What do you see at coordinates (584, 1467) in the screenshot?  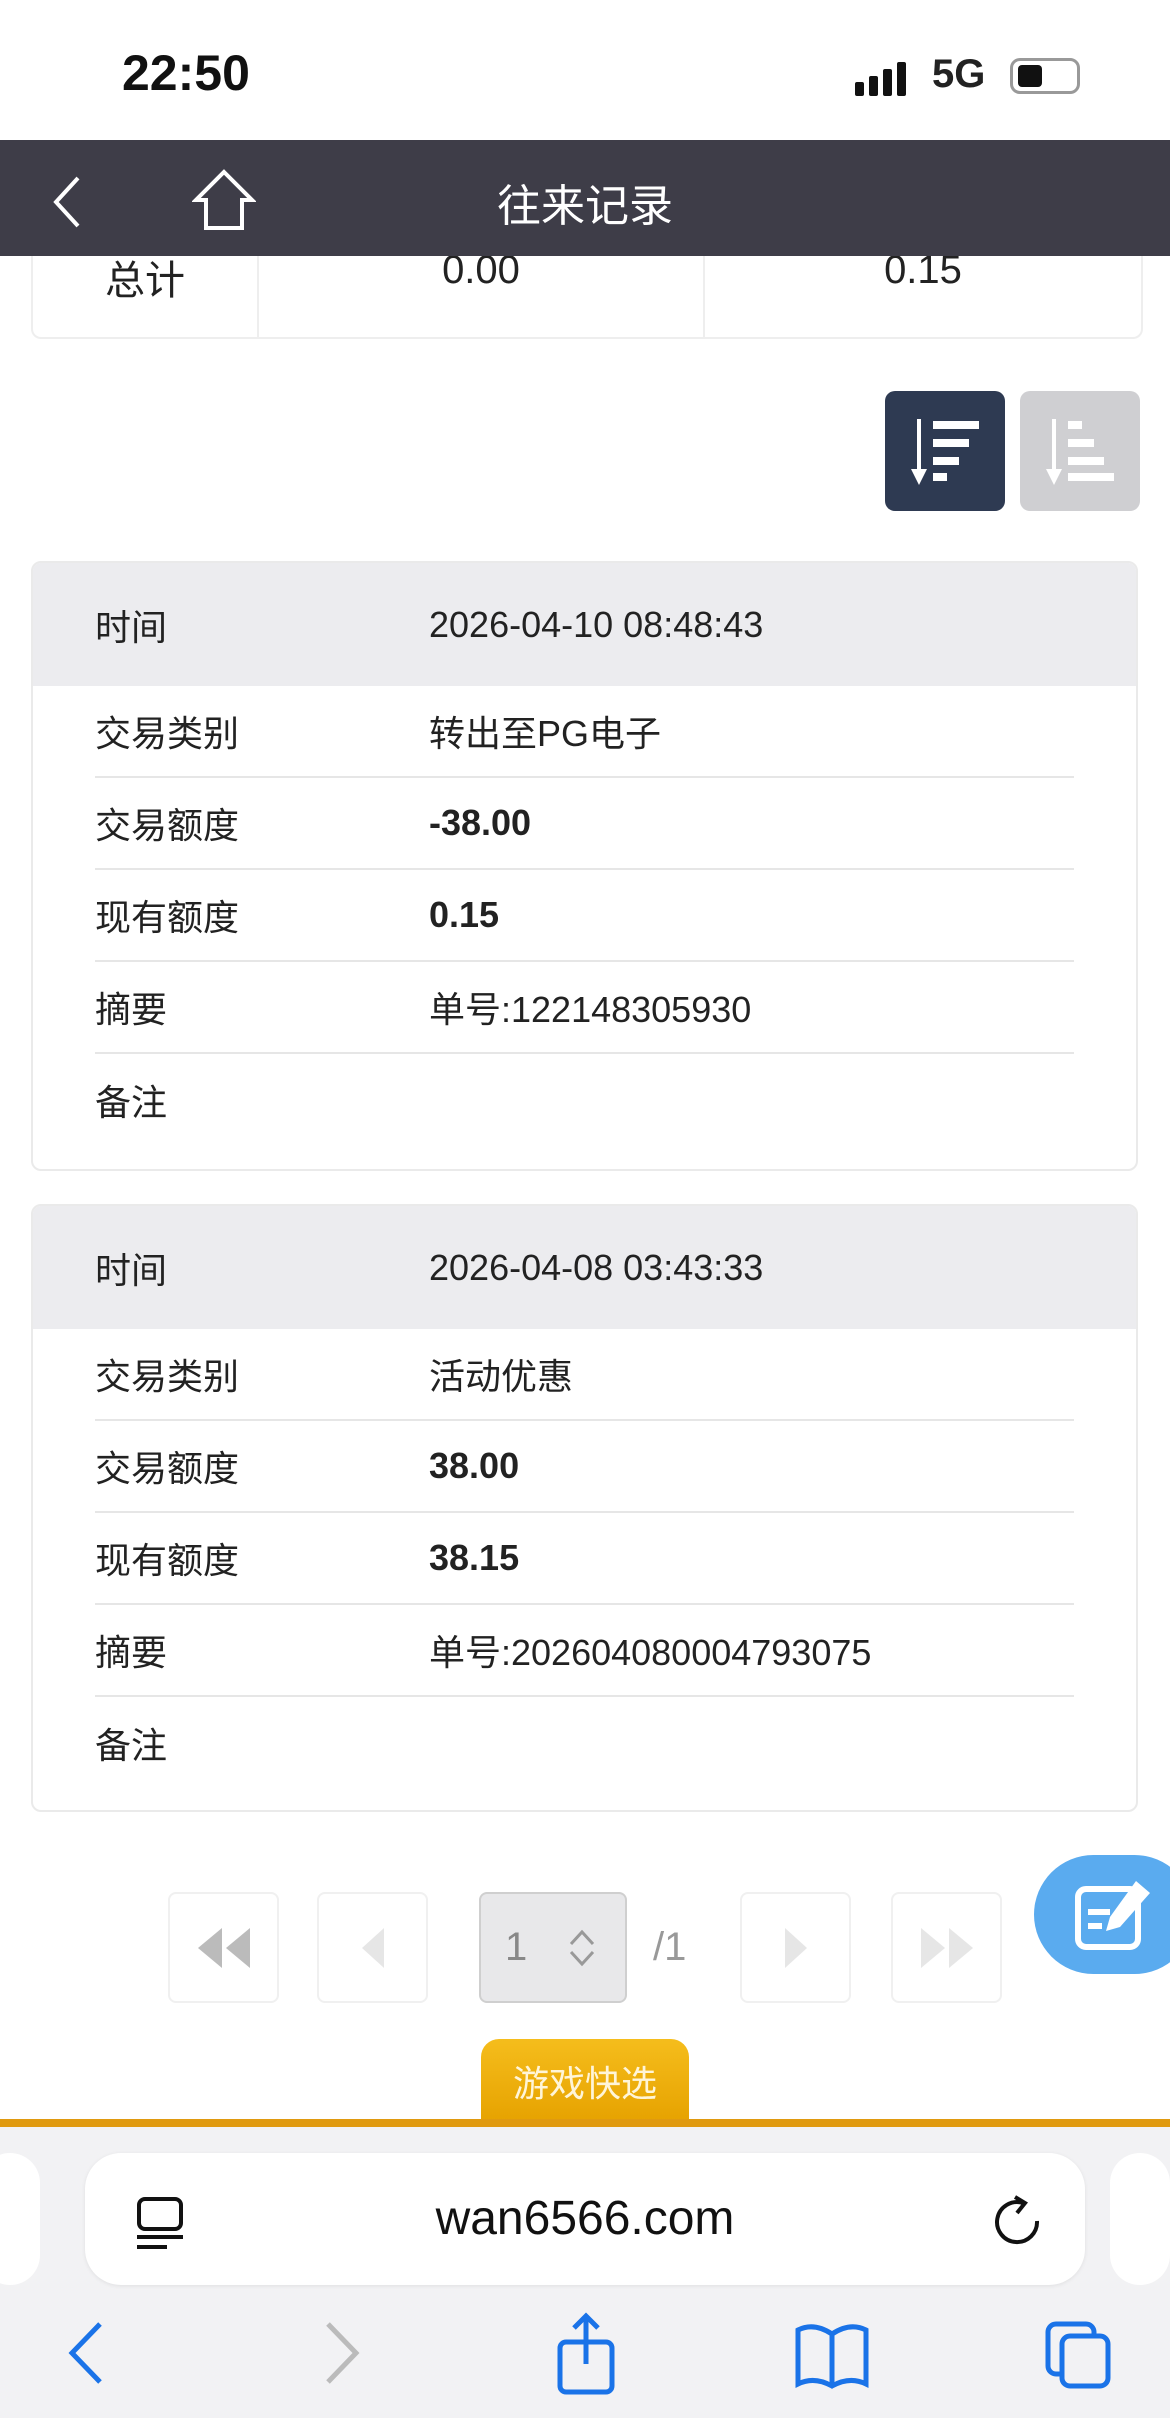 I see `record-row: 交易额度 38.00` at bounding box center [584, 1467].